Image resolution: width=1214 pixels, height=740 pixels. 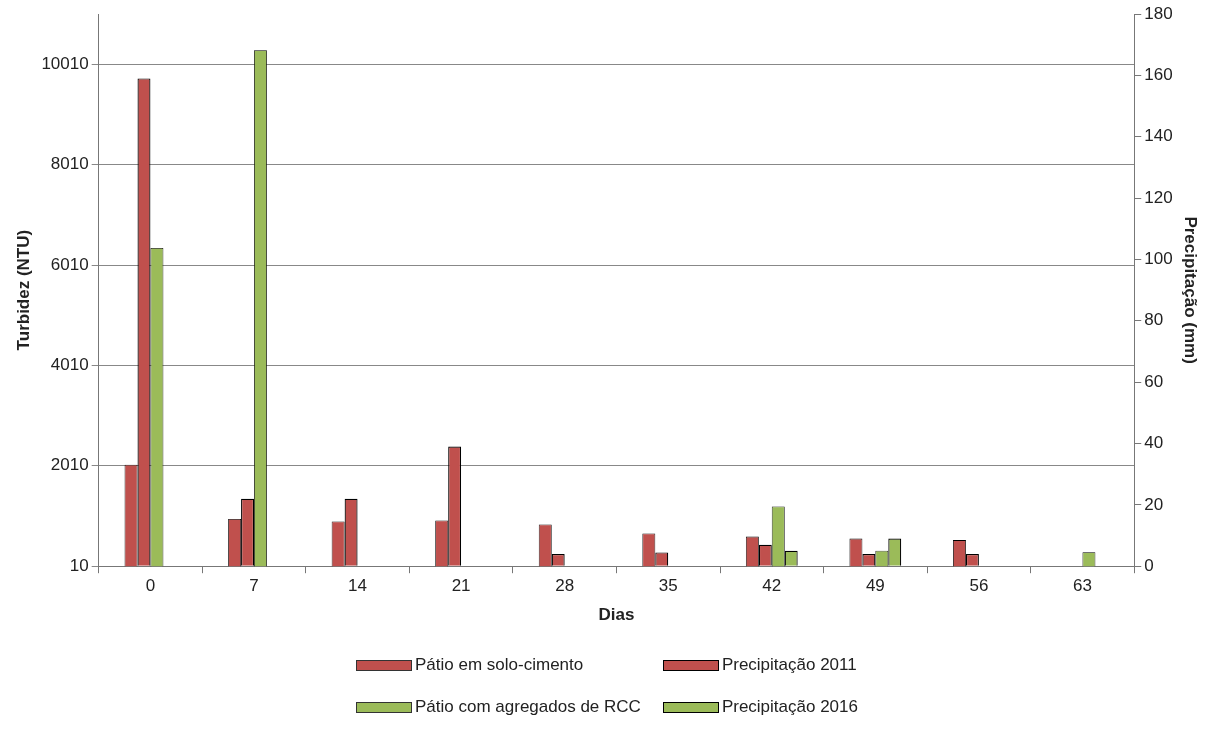 What do you see at coordinates (1154, 443) in the screenshot?
I see `y2-tick-label: 40` at bounding box center [1154, 443].